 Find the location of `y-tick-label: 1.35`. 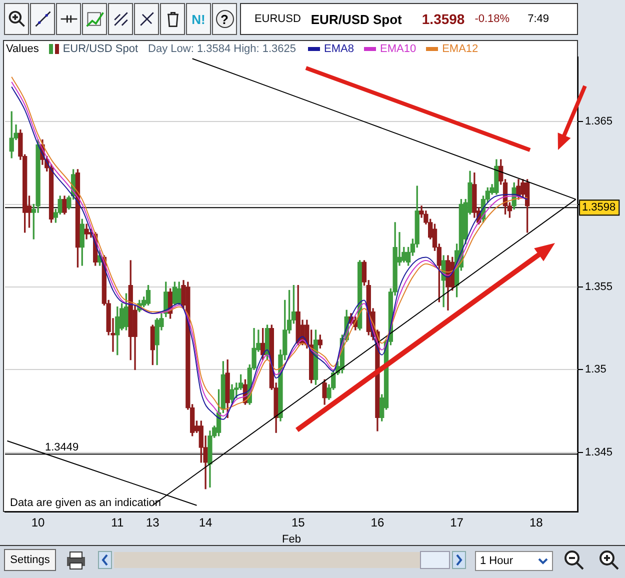

y-tick-label: 1.35 is located at coordinates (595, 370).